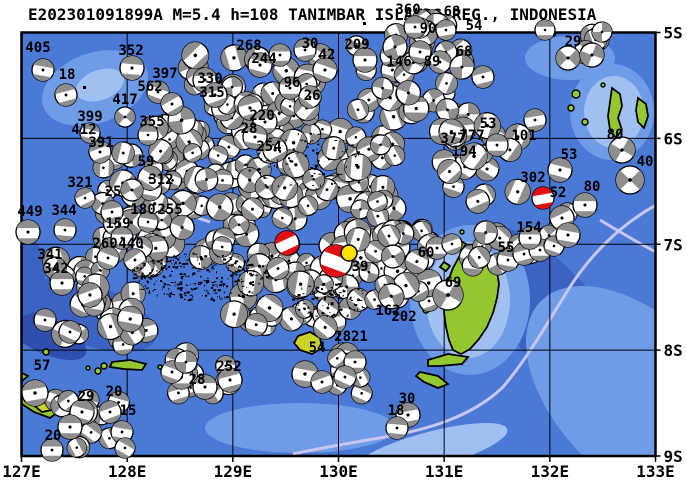 The width and height of the screenshot is (687, 483). What do you see at coordinates (83, 130) in the screenshot?
I see `depth-label: 412` at bounding box center [83, 130].